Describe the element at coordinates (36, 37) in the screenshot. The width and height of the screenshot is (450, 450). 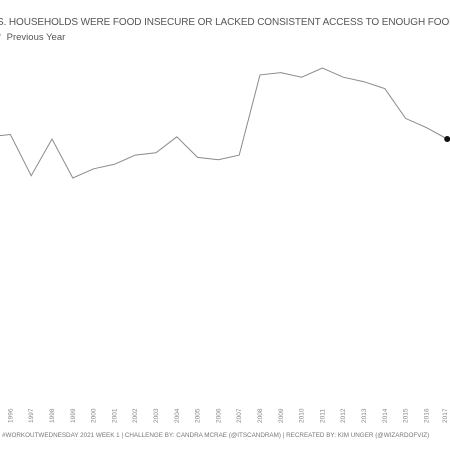
I see `legend-label: Previous Year` at that location.